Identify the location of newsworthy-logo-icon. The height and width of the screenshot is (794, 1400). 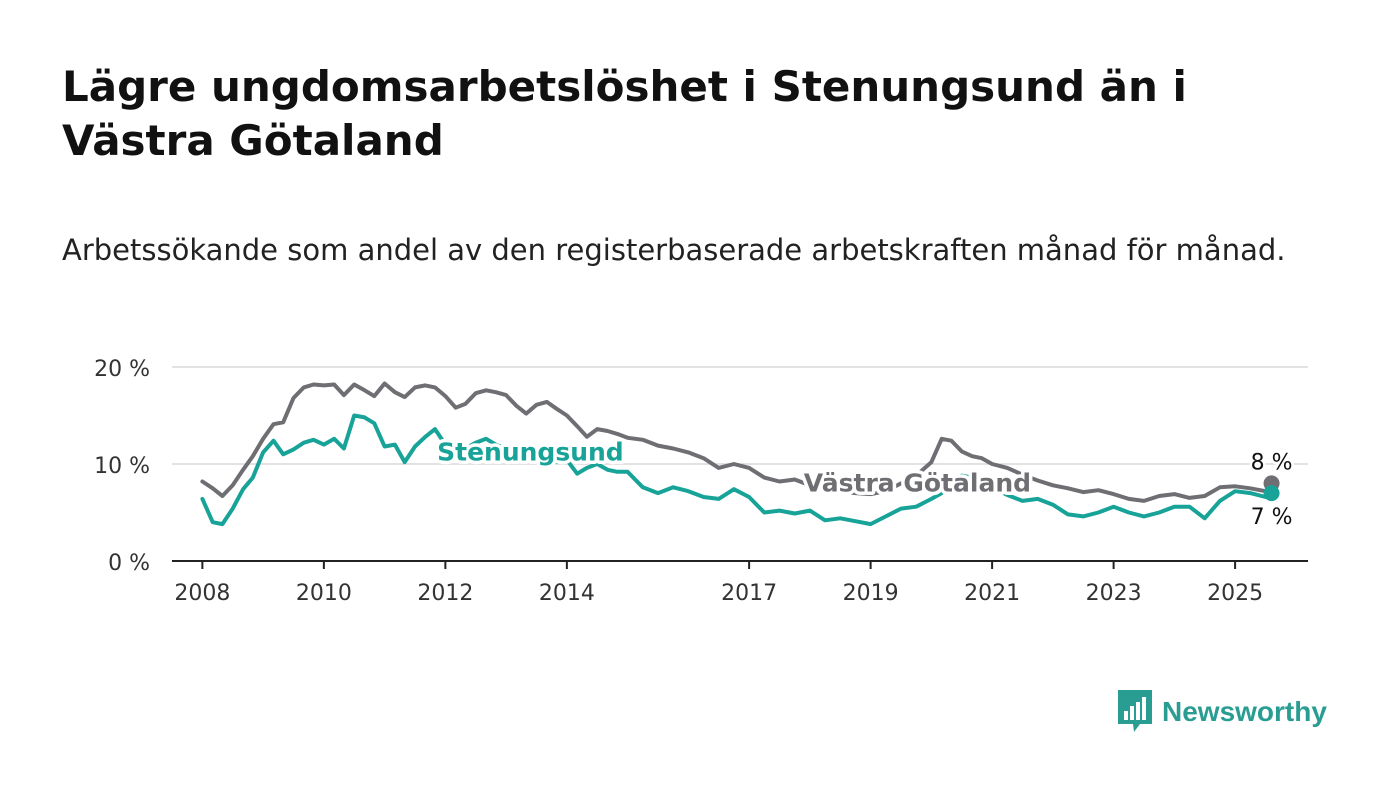
(1135, 711).